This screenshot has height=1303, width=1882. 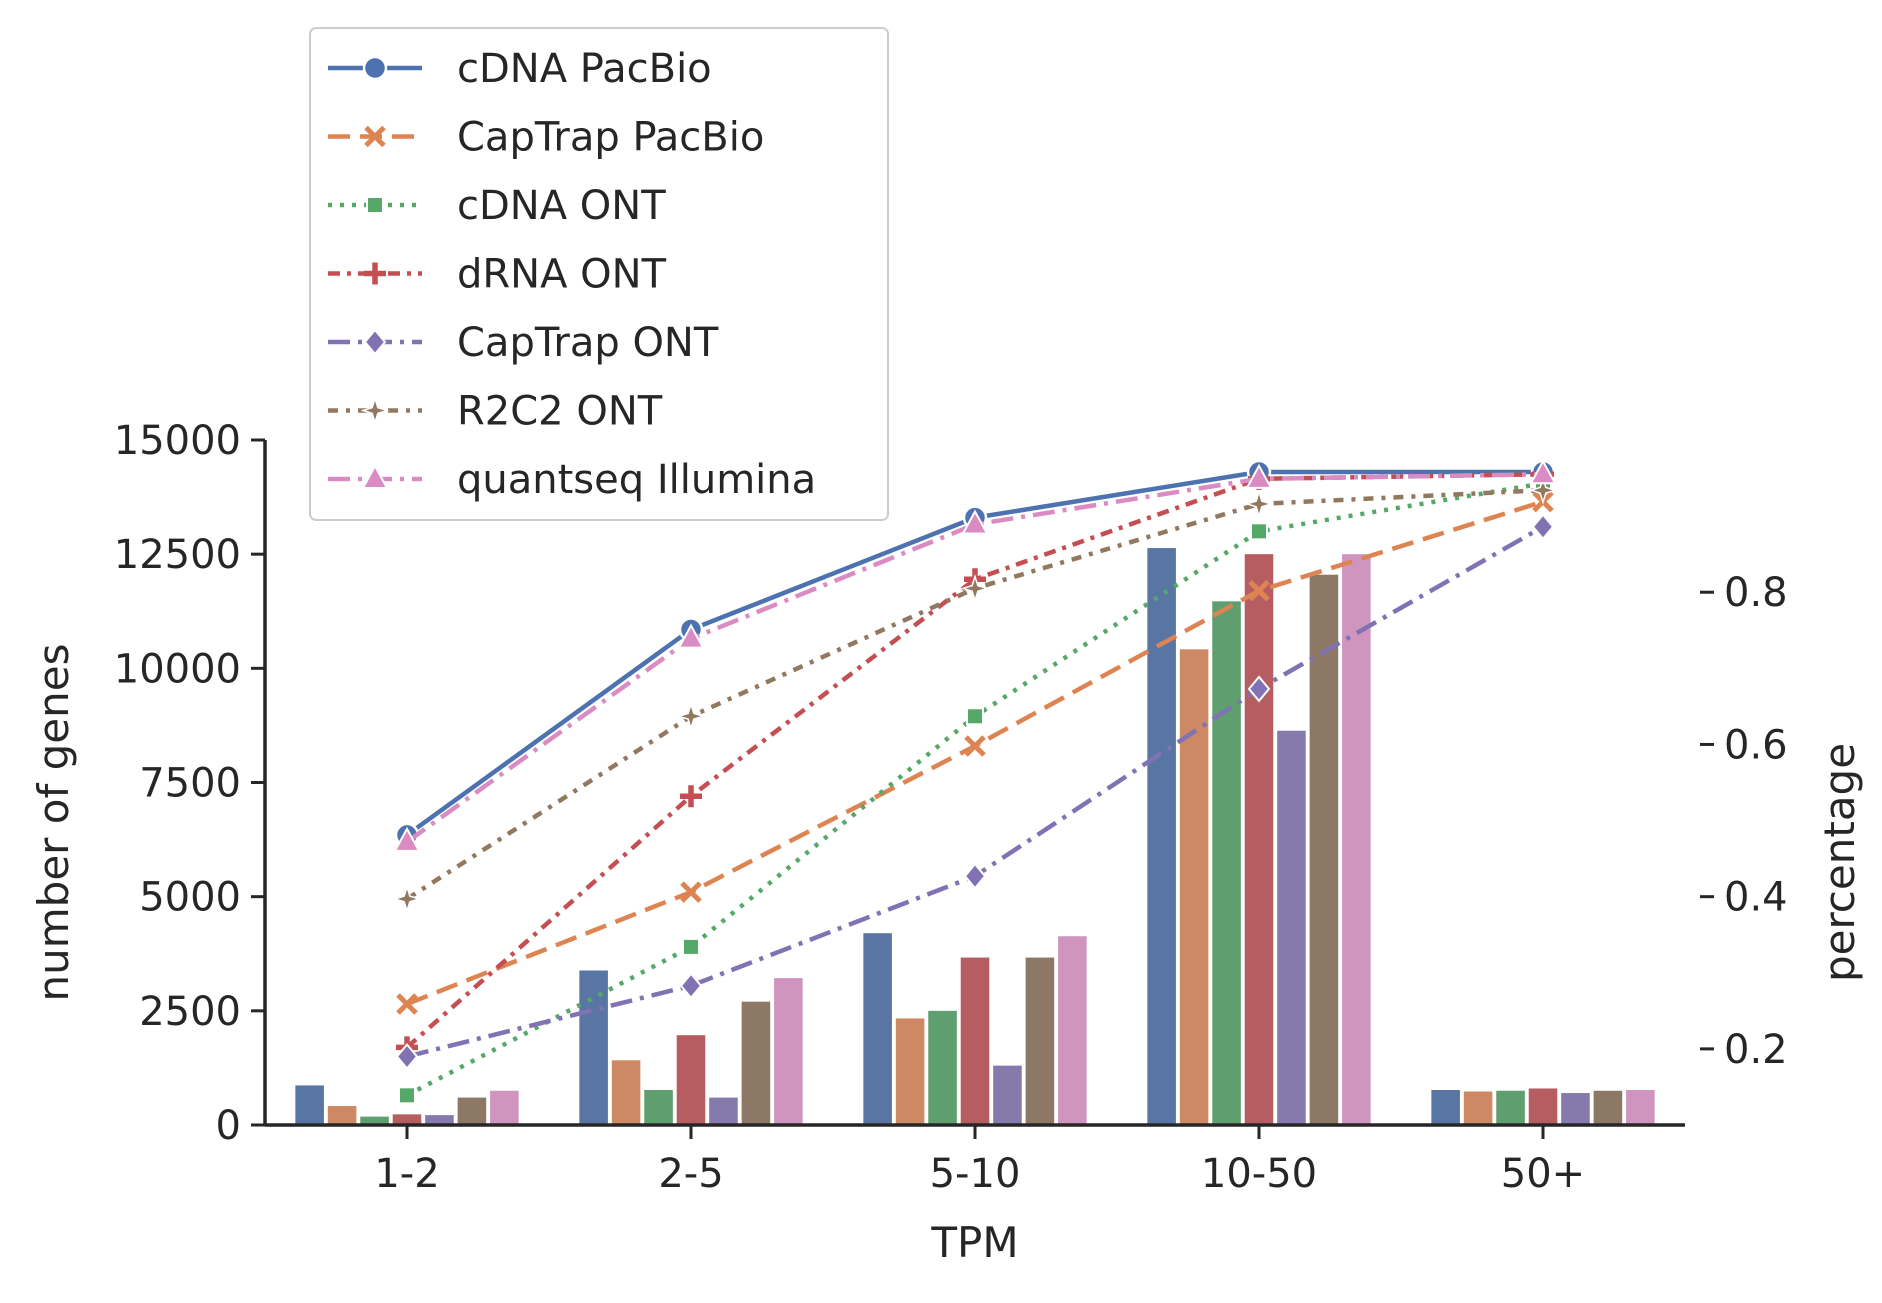 I want to click on x-tick-label: 2-5, so click(x=690, y=1174).